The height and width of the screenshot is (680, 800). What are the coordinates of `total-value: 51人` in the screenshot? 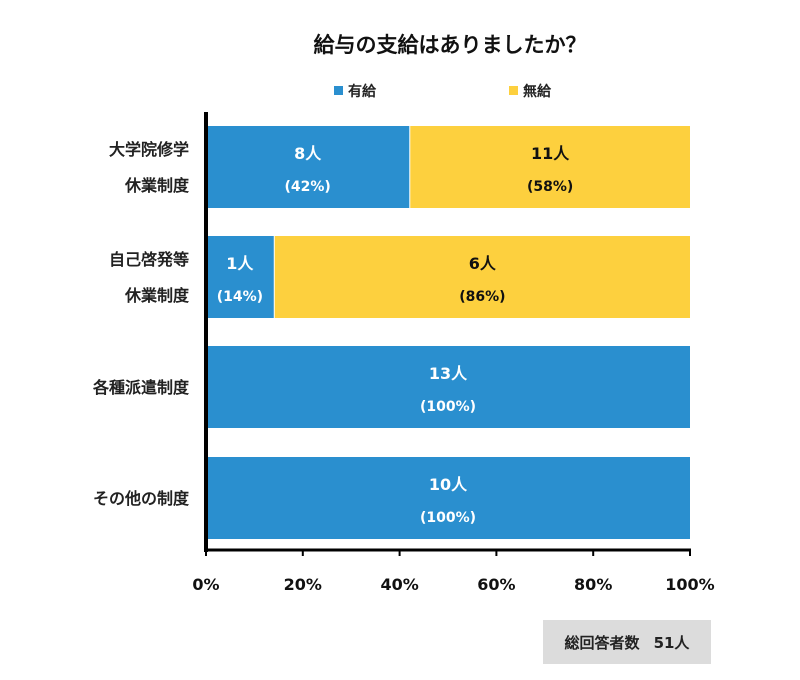 It's located at (671, 642).